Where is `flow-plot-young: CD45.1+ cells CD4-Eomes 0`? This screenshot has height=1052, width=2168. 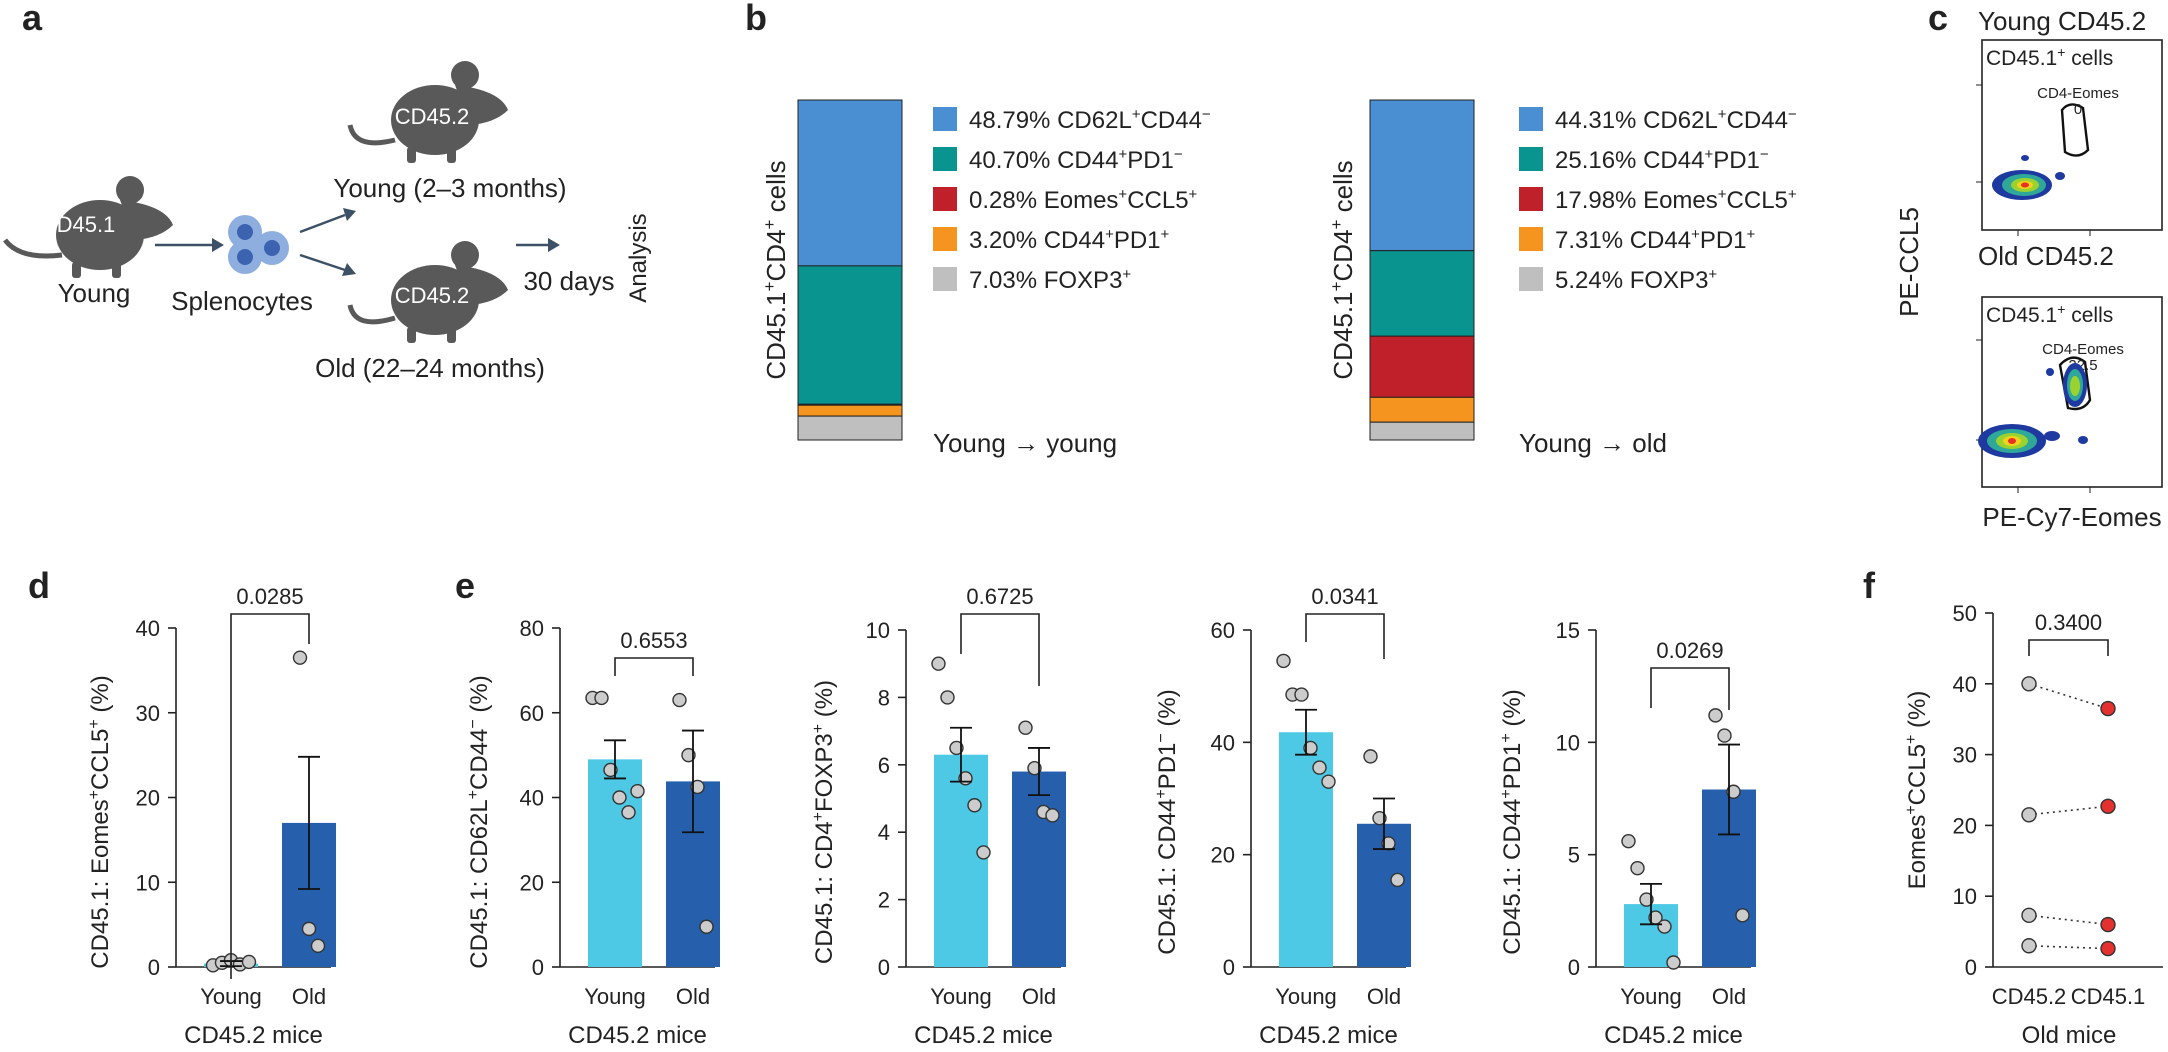
flow-plot-young: CD45.1+ cells CD4-Eomes 0 is located at coordinates (2069, 137).